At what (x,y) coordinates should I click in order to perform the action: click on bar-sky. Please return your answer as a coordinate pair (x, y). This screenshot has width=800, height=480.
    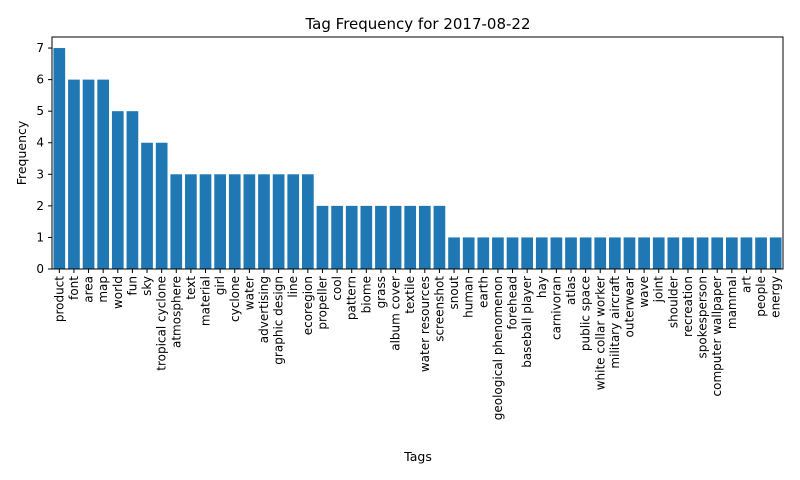
    Looking at the image, I should click on (147, 205).